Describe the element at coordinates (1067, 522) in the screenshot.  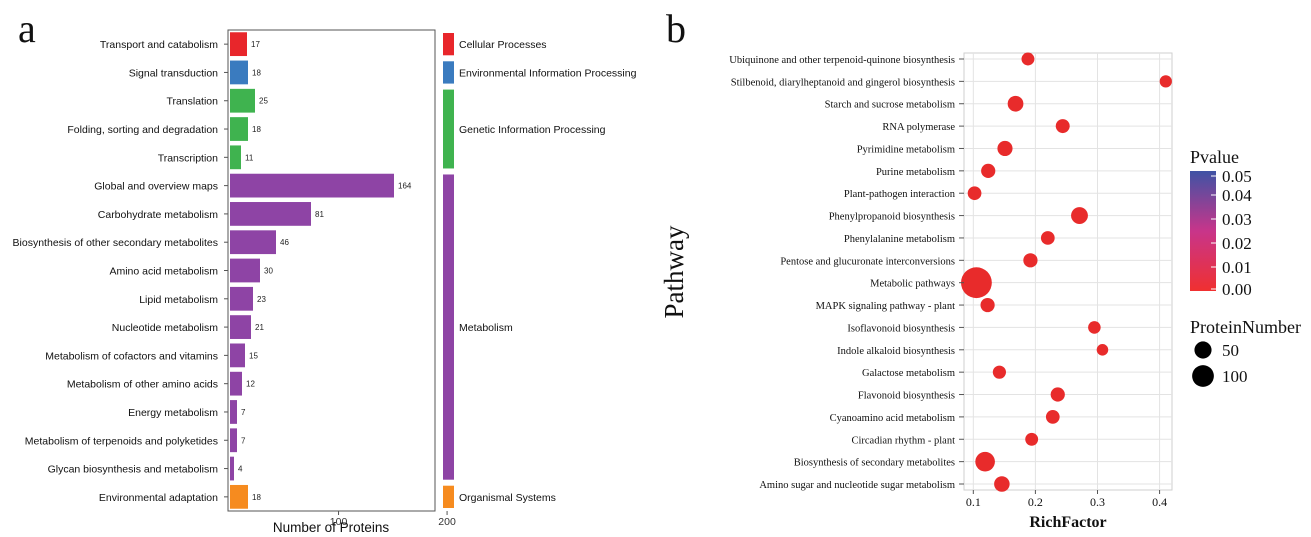
I see `panel-b-x-axis-title: RichFactor` at that location.